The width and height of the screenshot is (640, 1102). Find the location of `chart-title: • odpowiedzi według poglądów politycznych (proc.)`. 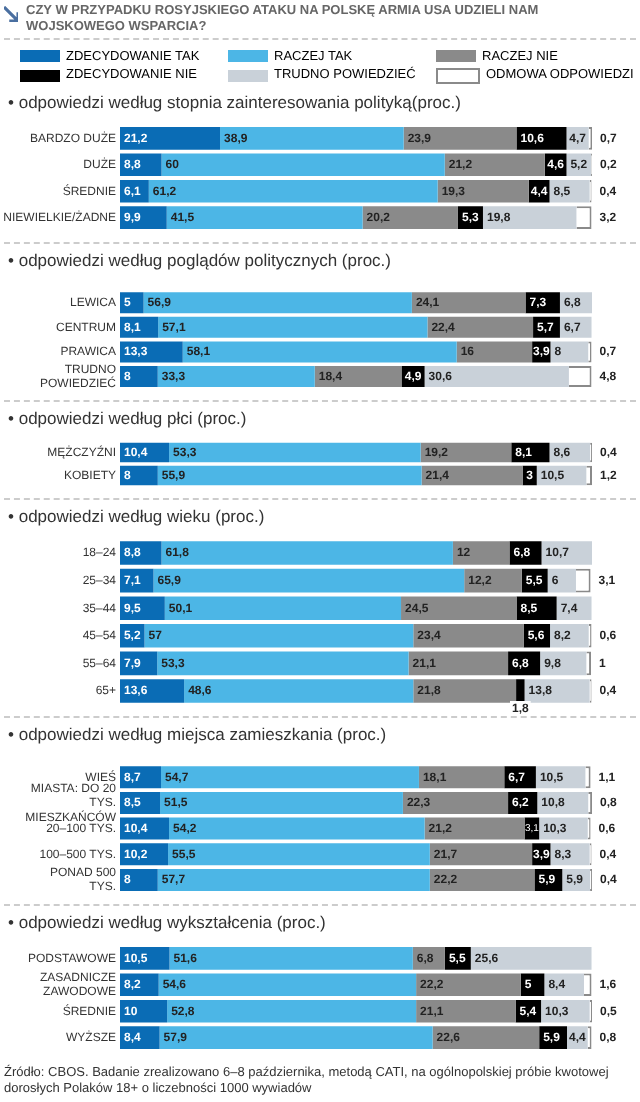

chart-title: • odpowiedzi według poglądów politycznych (proc.) is located at coordinates (199, 259).